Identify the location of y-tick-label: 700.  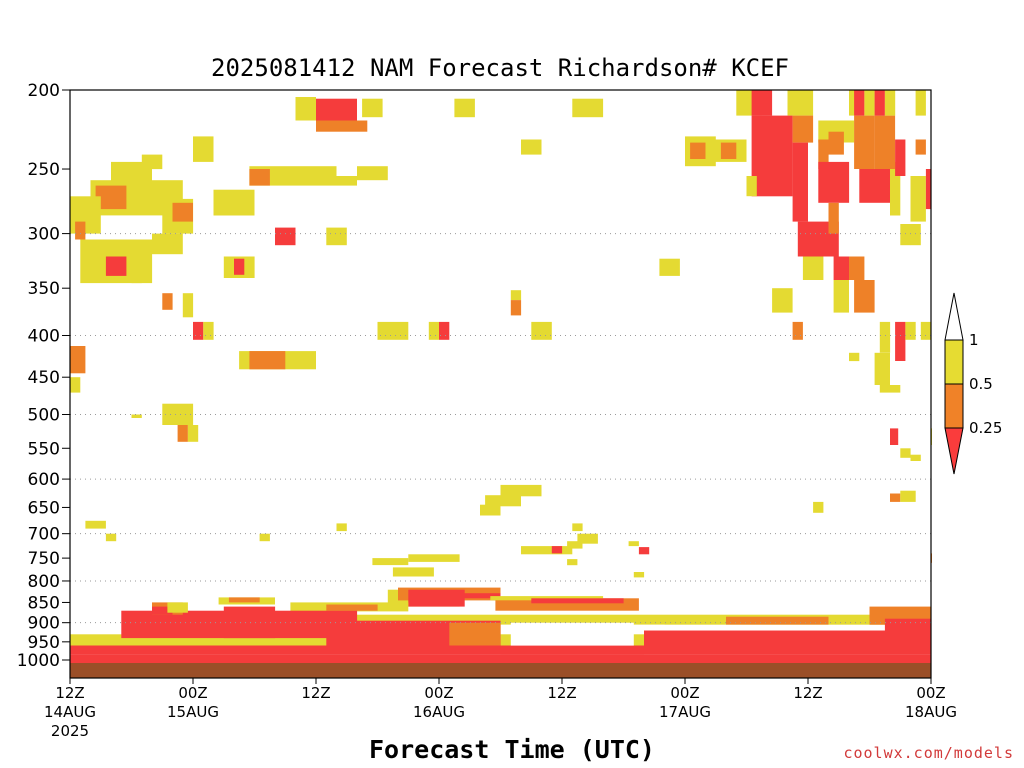
(44, 535).